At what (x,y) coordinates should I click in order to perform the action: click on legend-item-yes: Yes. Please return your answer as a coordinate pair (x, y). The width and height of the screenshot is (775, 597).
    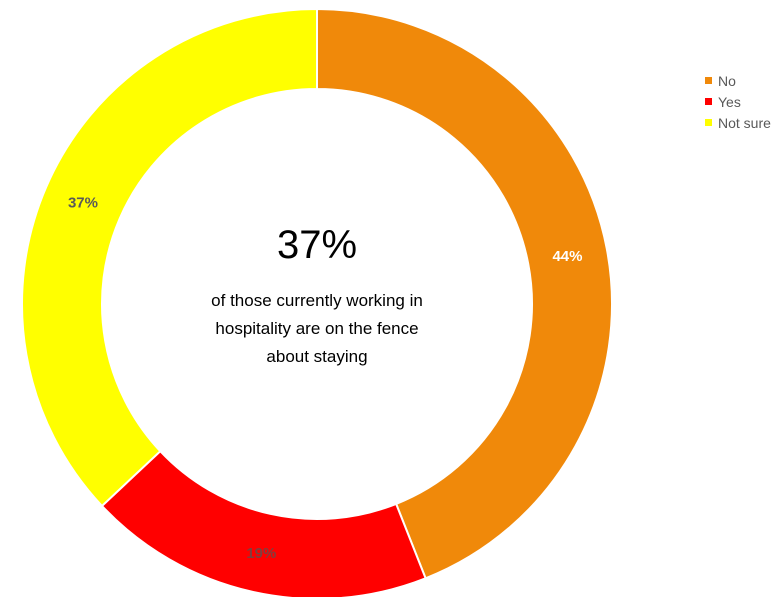
    Looking at the image, I should click on (738, 101).